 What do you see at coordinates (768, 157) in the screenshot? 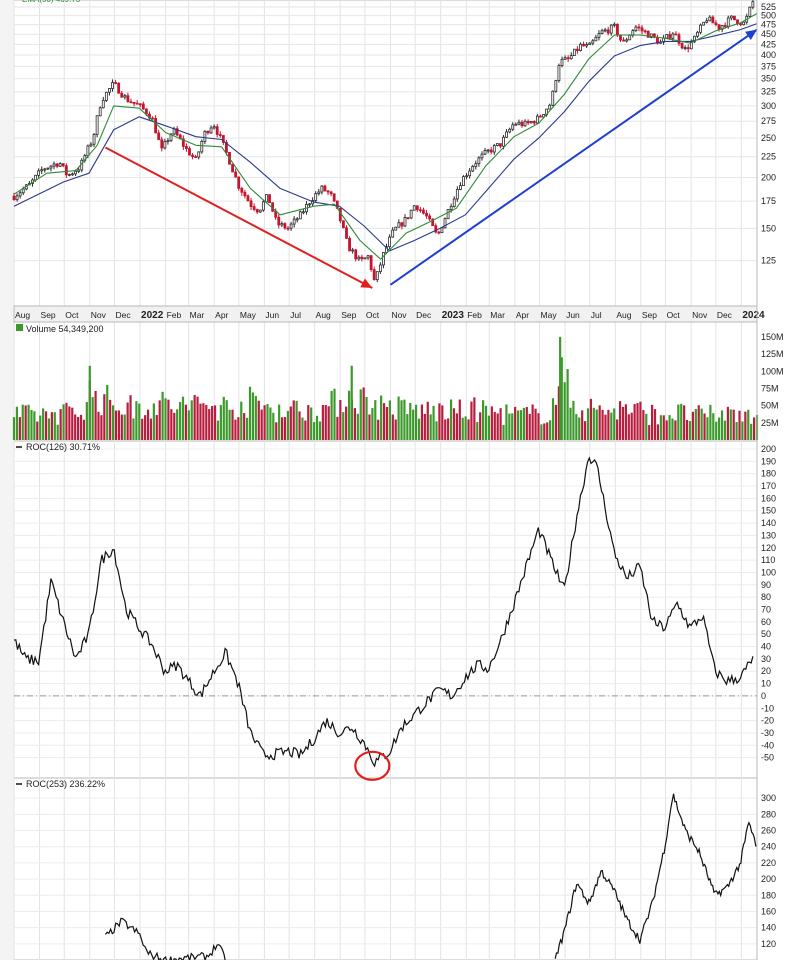
I see `price-tick-label: 225` at bounding box center [768, 157].